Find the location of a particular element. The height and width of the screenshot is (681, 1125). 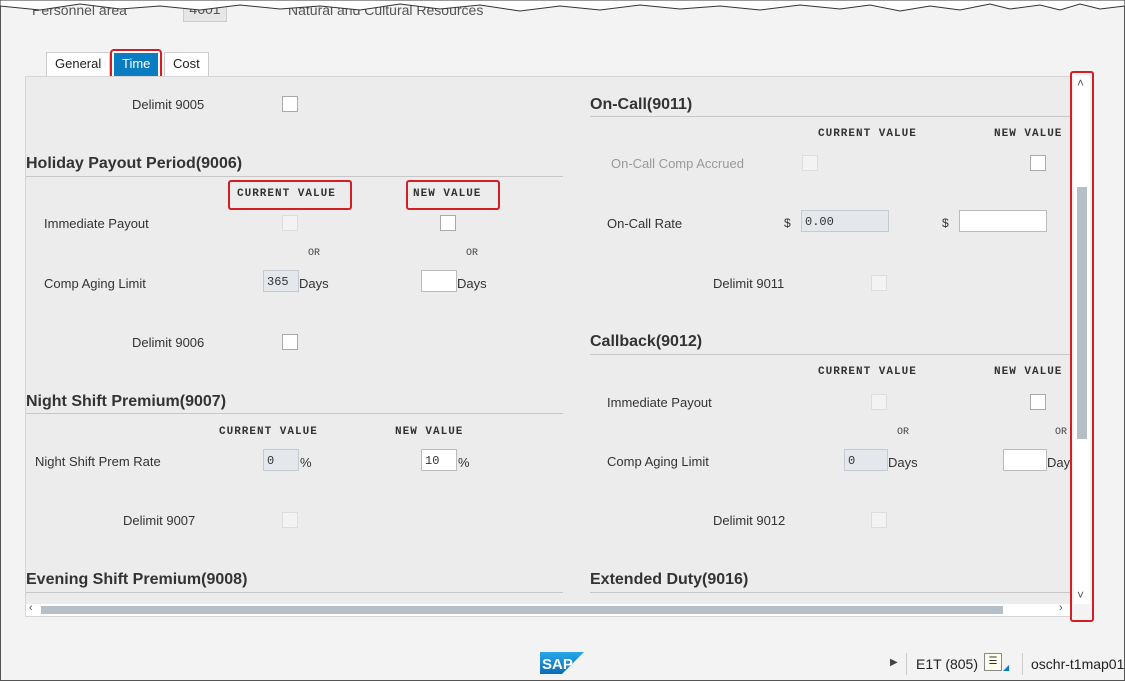

scroll-up-icon: ˄ is located at coordinates (1081, 83).